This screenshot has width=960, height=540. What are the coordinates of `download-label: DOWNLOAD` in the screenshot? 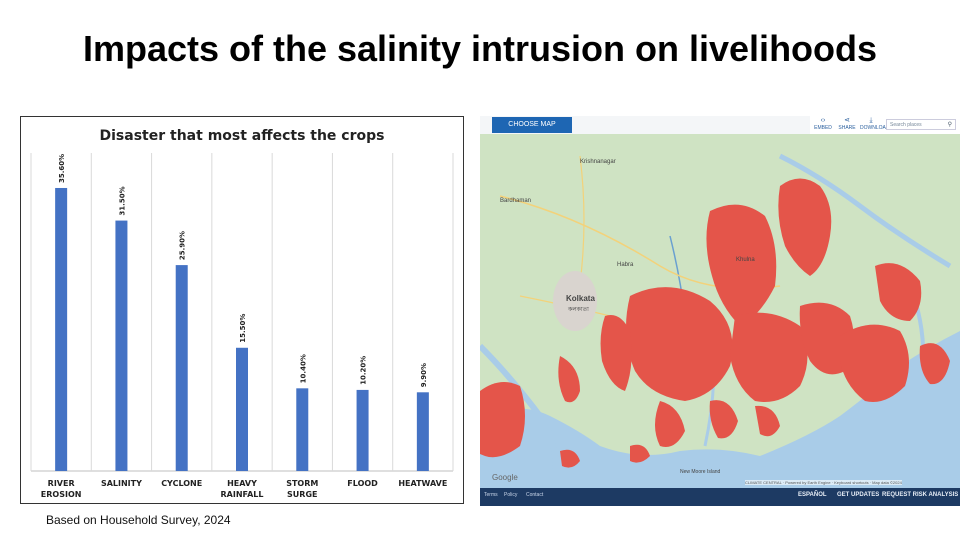 It's located at (875, 128).